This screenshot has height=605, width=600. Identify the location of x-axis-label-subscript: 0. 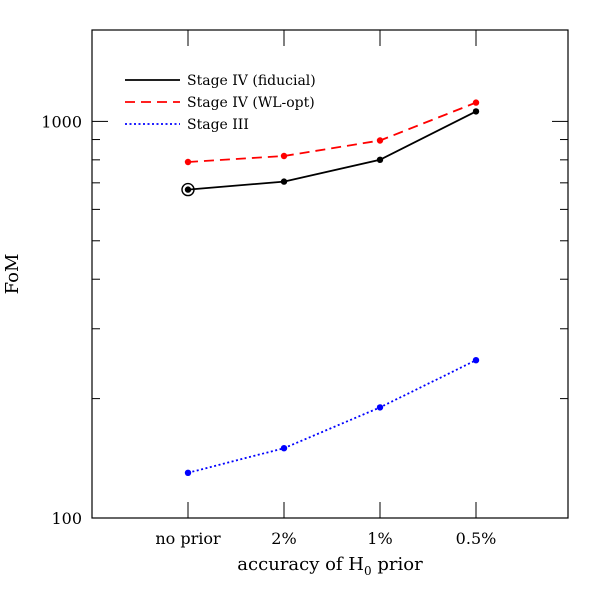
(368, 571).